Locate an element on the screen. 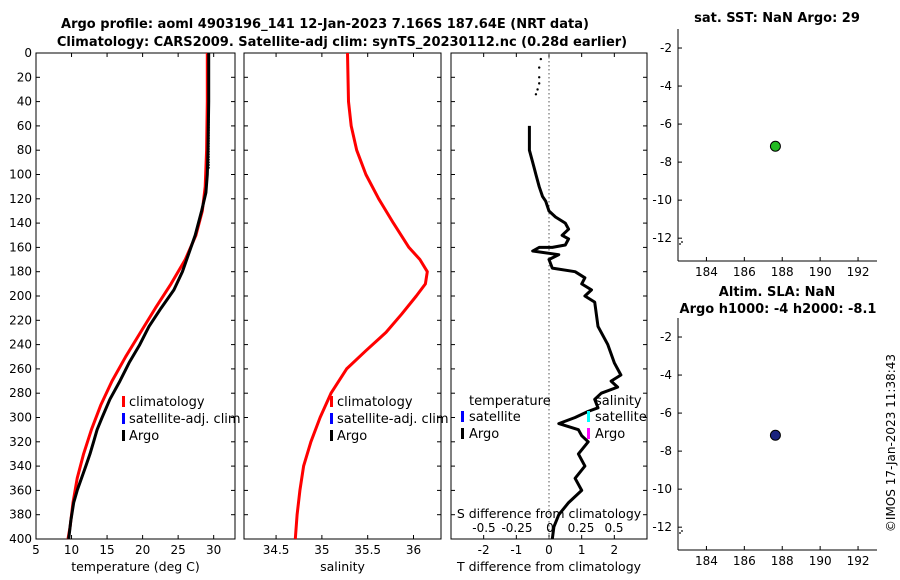 Image resolution: width=900 pixels, height=580 pixels. legend-swatch-satellite is located at coordinates (123, 418).